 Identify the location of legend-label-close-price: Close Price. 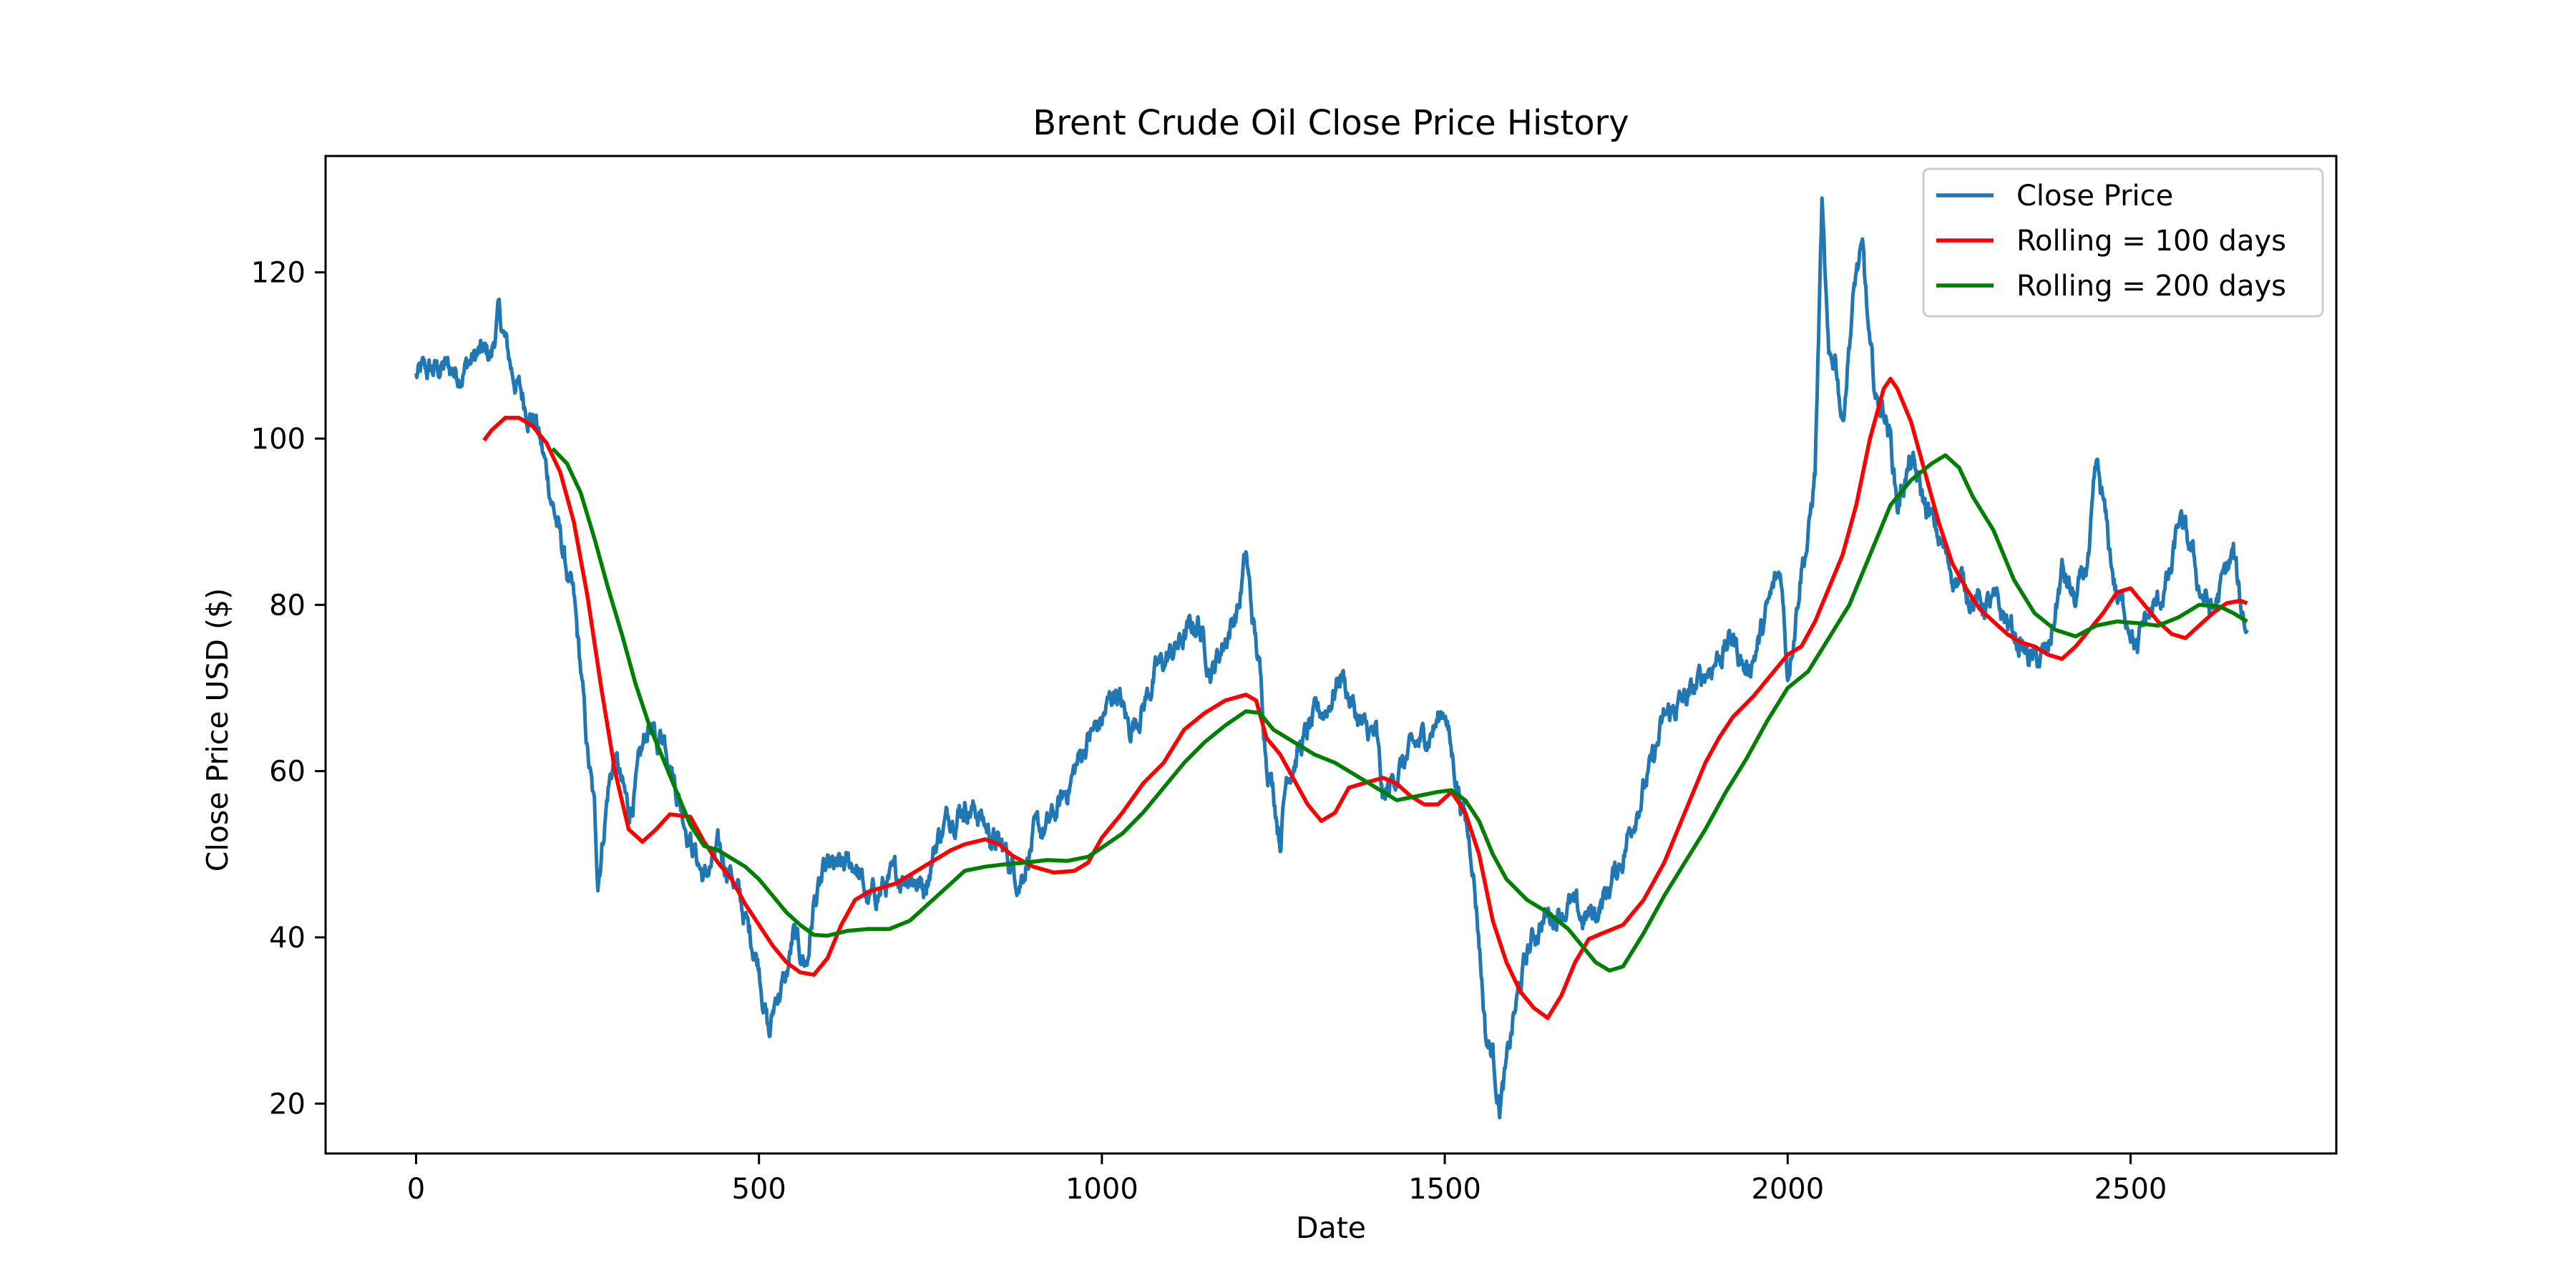
(2094, 196).